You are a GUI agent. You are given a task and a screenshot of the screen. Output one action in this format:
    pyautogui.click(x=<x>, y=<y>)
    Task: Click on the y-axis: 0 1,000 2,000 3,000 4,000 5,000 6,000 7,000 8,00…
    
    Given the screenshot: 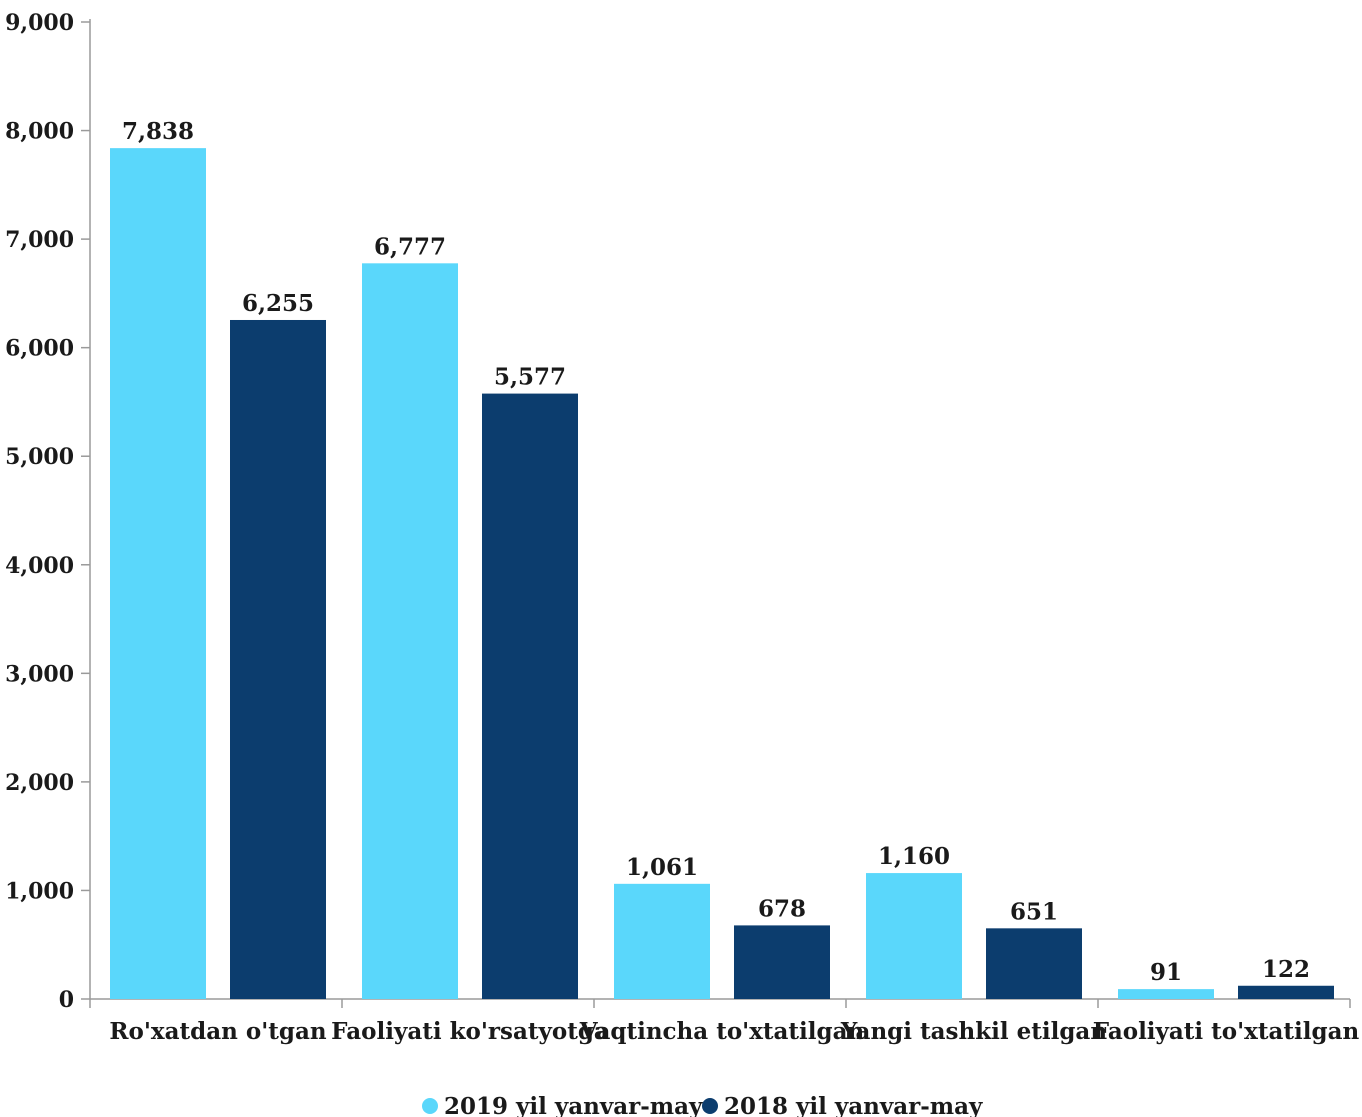 What is the action you would take?
    pyautogui.click(x=48, y=511)
    